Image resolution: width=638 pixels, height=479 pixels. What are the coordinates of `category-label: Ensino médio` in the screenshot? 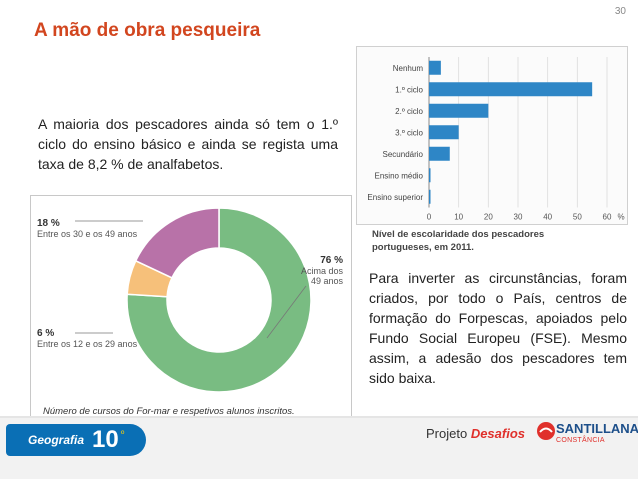 It's located at (399, 175).